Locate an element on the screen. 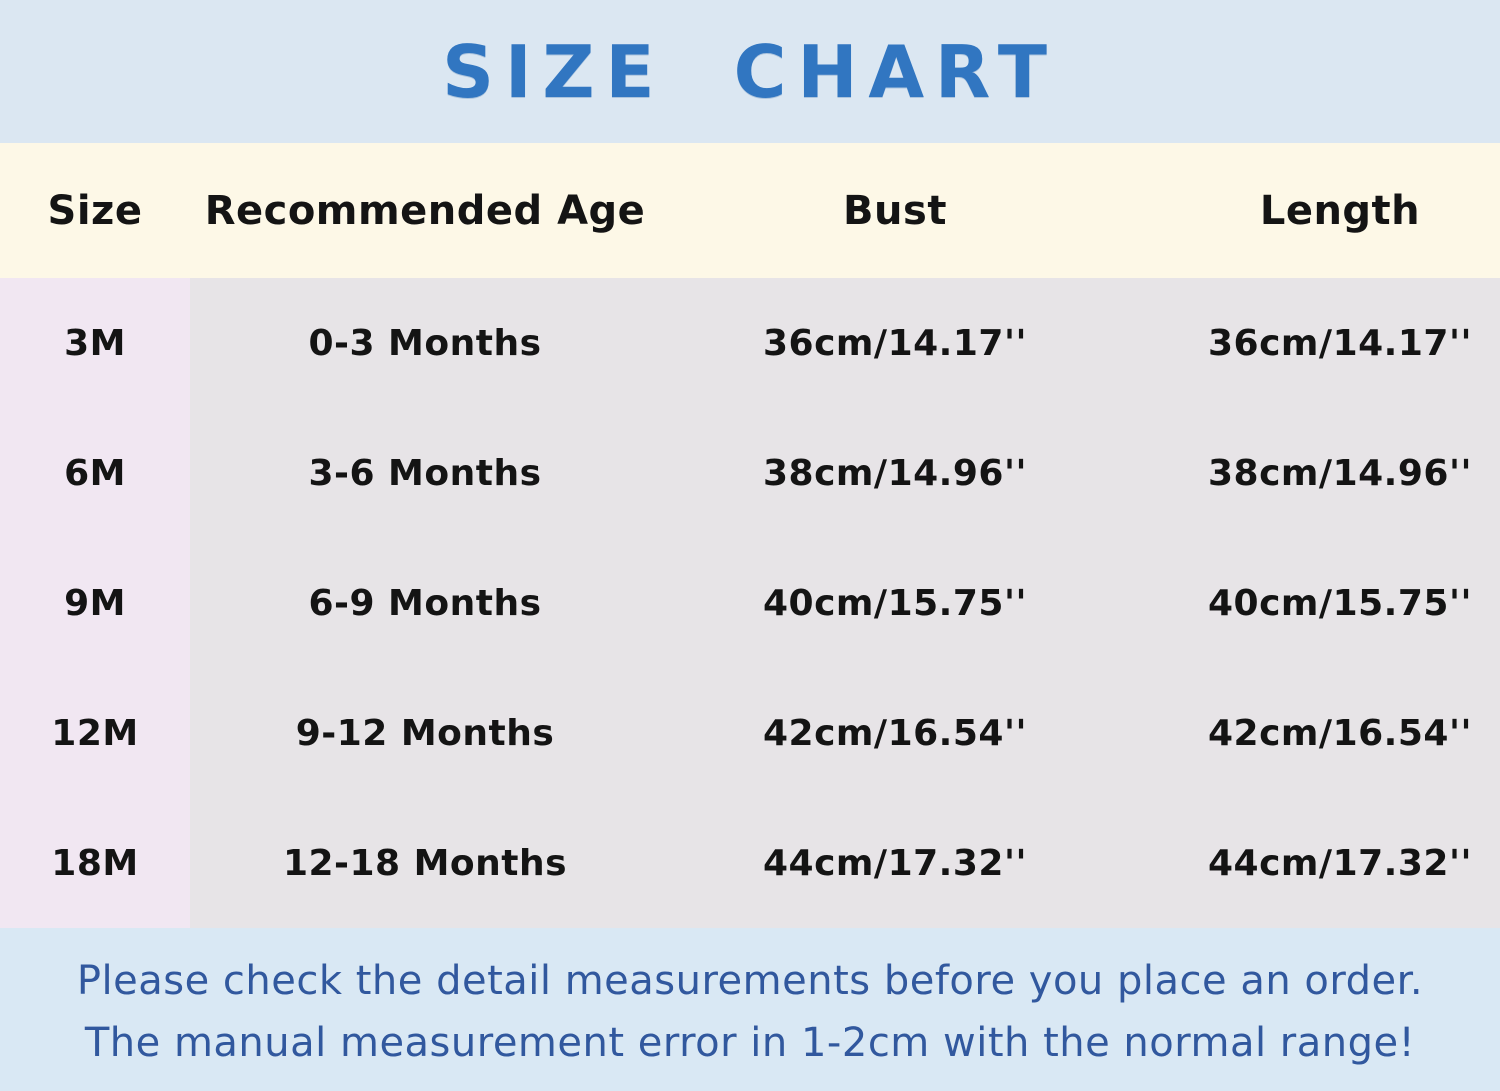 This screenshot has height=1091, width=1500. column-header-age: Recommended Age is located at coordinates (425, 210).